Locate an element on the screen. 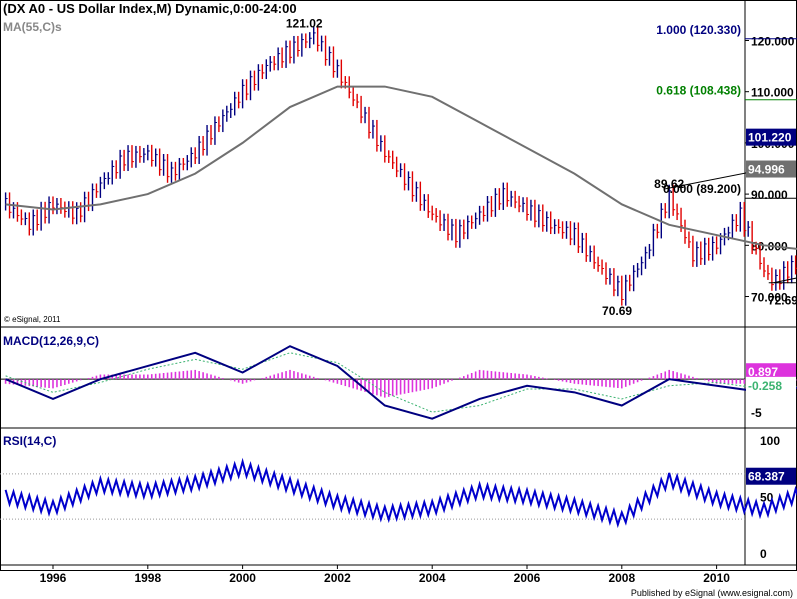 This screenshot has height=599, width=797. x-tick-label: 1998 is located at coordinates (147, 578).